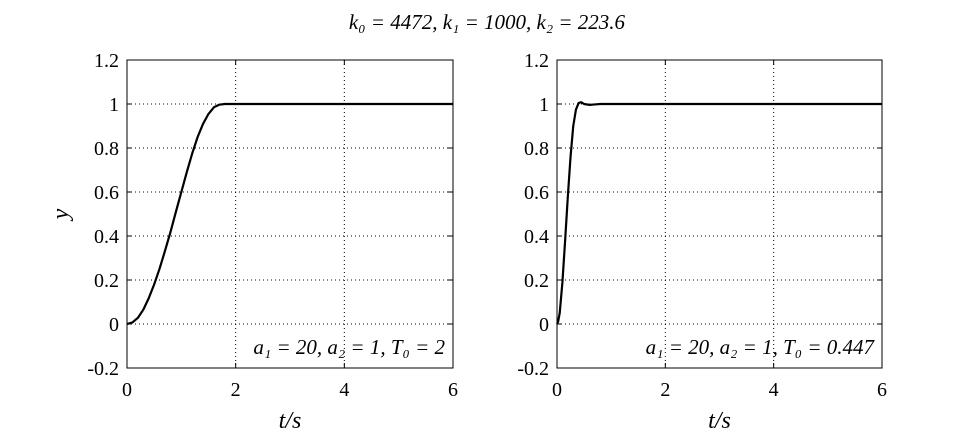  What do you see at coordinates (61, 214) in the screenshot?
I see `y-axis-label: y` at bounding box center [61, 214].